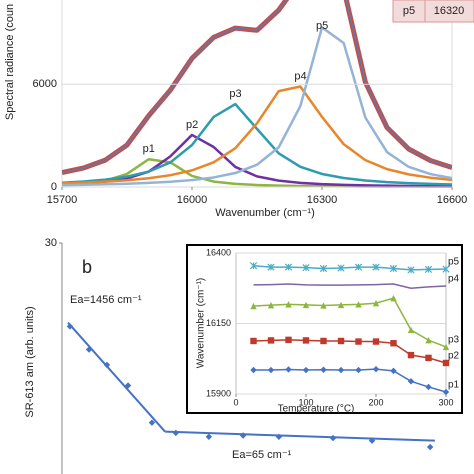  What do you see at coordinates (201, 323) in the screenshot?
I see `y-axis-label: Wavenumber (cm⁻¹)` at bounding box center [201, 323].